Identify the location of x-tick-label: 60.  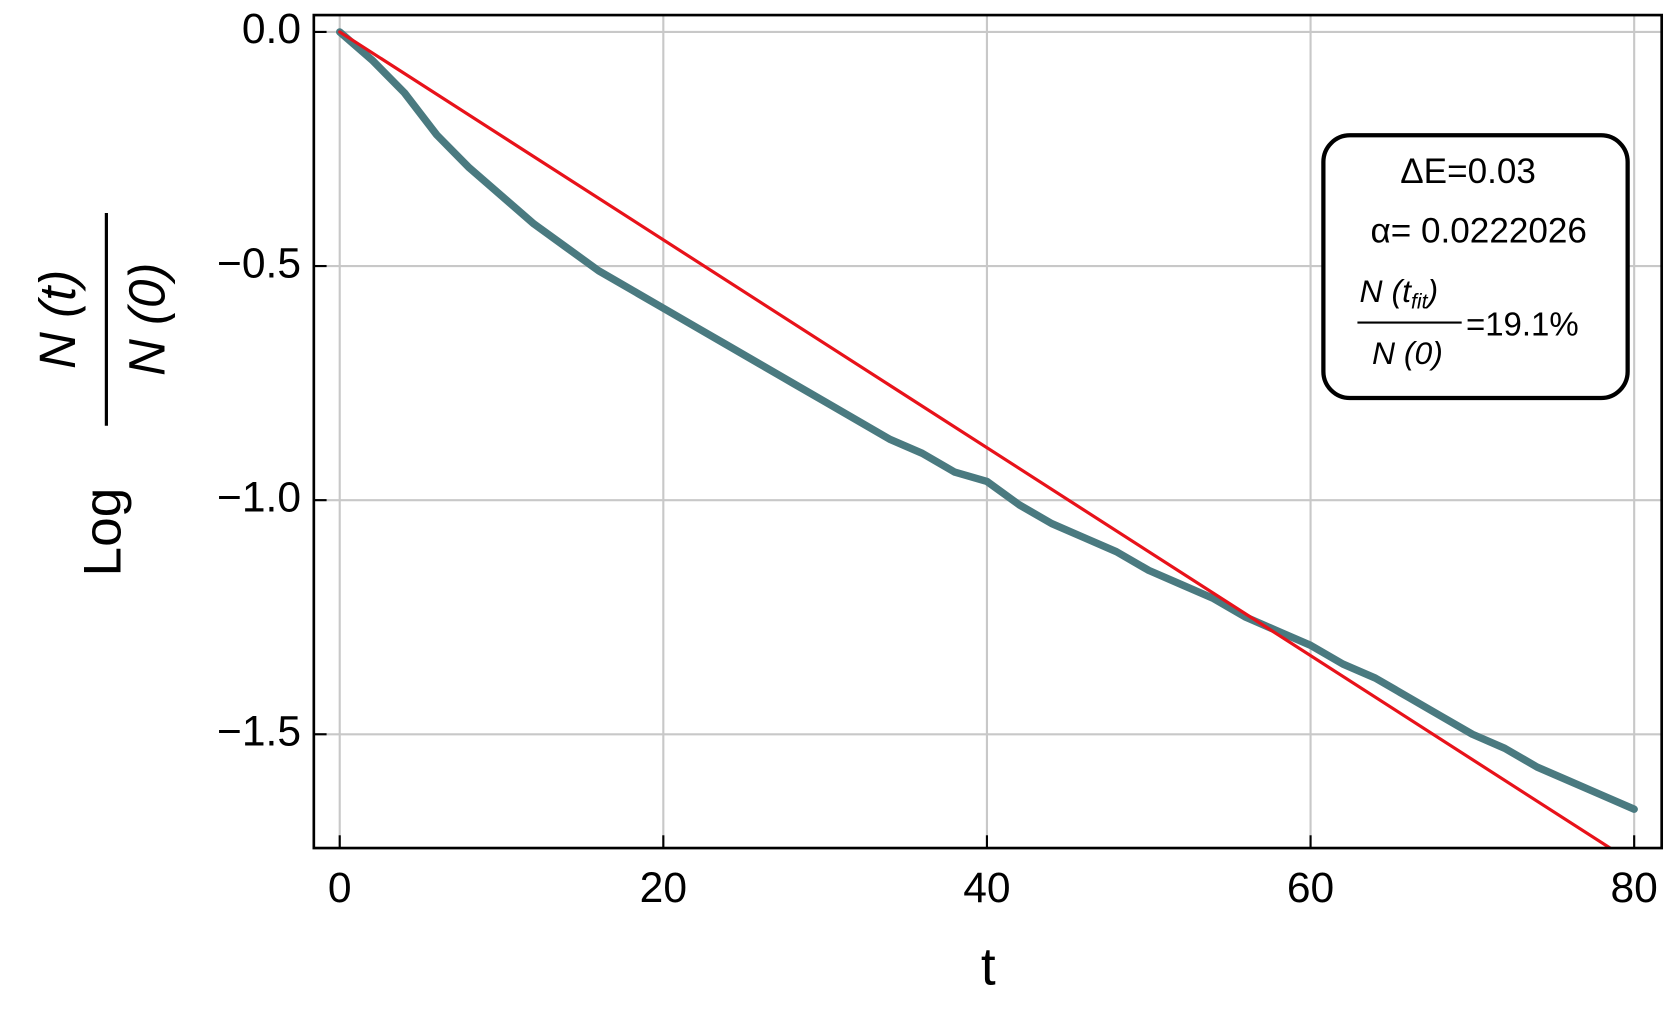
(1310, 888).